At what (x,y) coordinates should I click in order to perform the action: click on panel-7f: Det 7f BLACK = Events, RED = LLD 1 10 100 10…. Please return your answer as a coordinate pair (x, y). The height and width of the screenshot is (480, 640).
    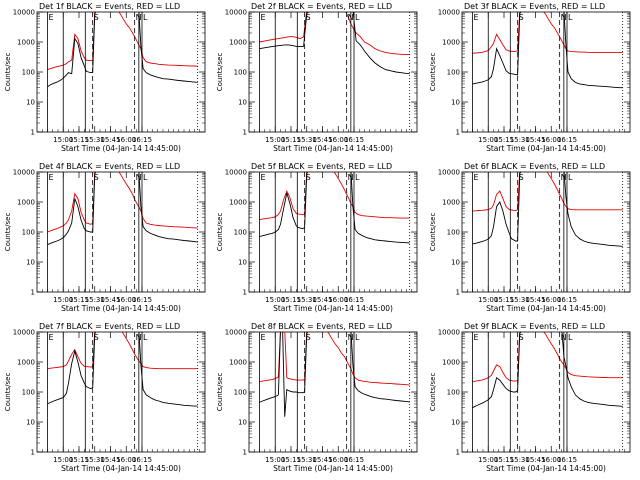
    Looking at the image, I should click on (105, 397).